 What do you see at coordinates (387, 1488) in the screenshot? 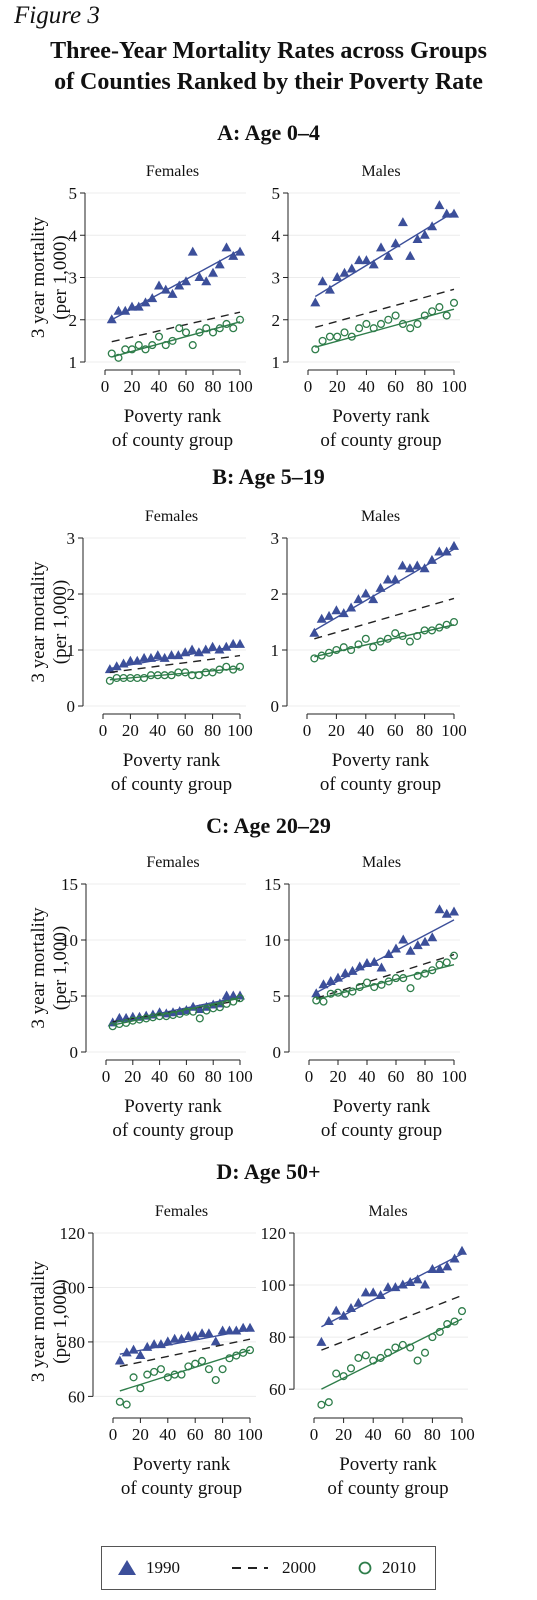
I see `x-axis-label: of county group` at bounding box center [387, 1488].